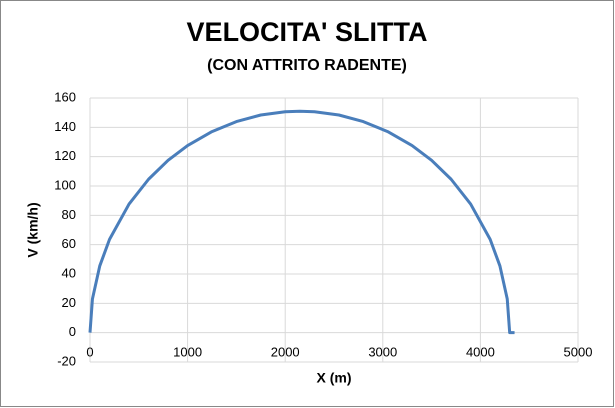 Image resolution: width=615 pixels, height=408 pixels. I want to click on y-tick-label: 60, so click(69, 243).